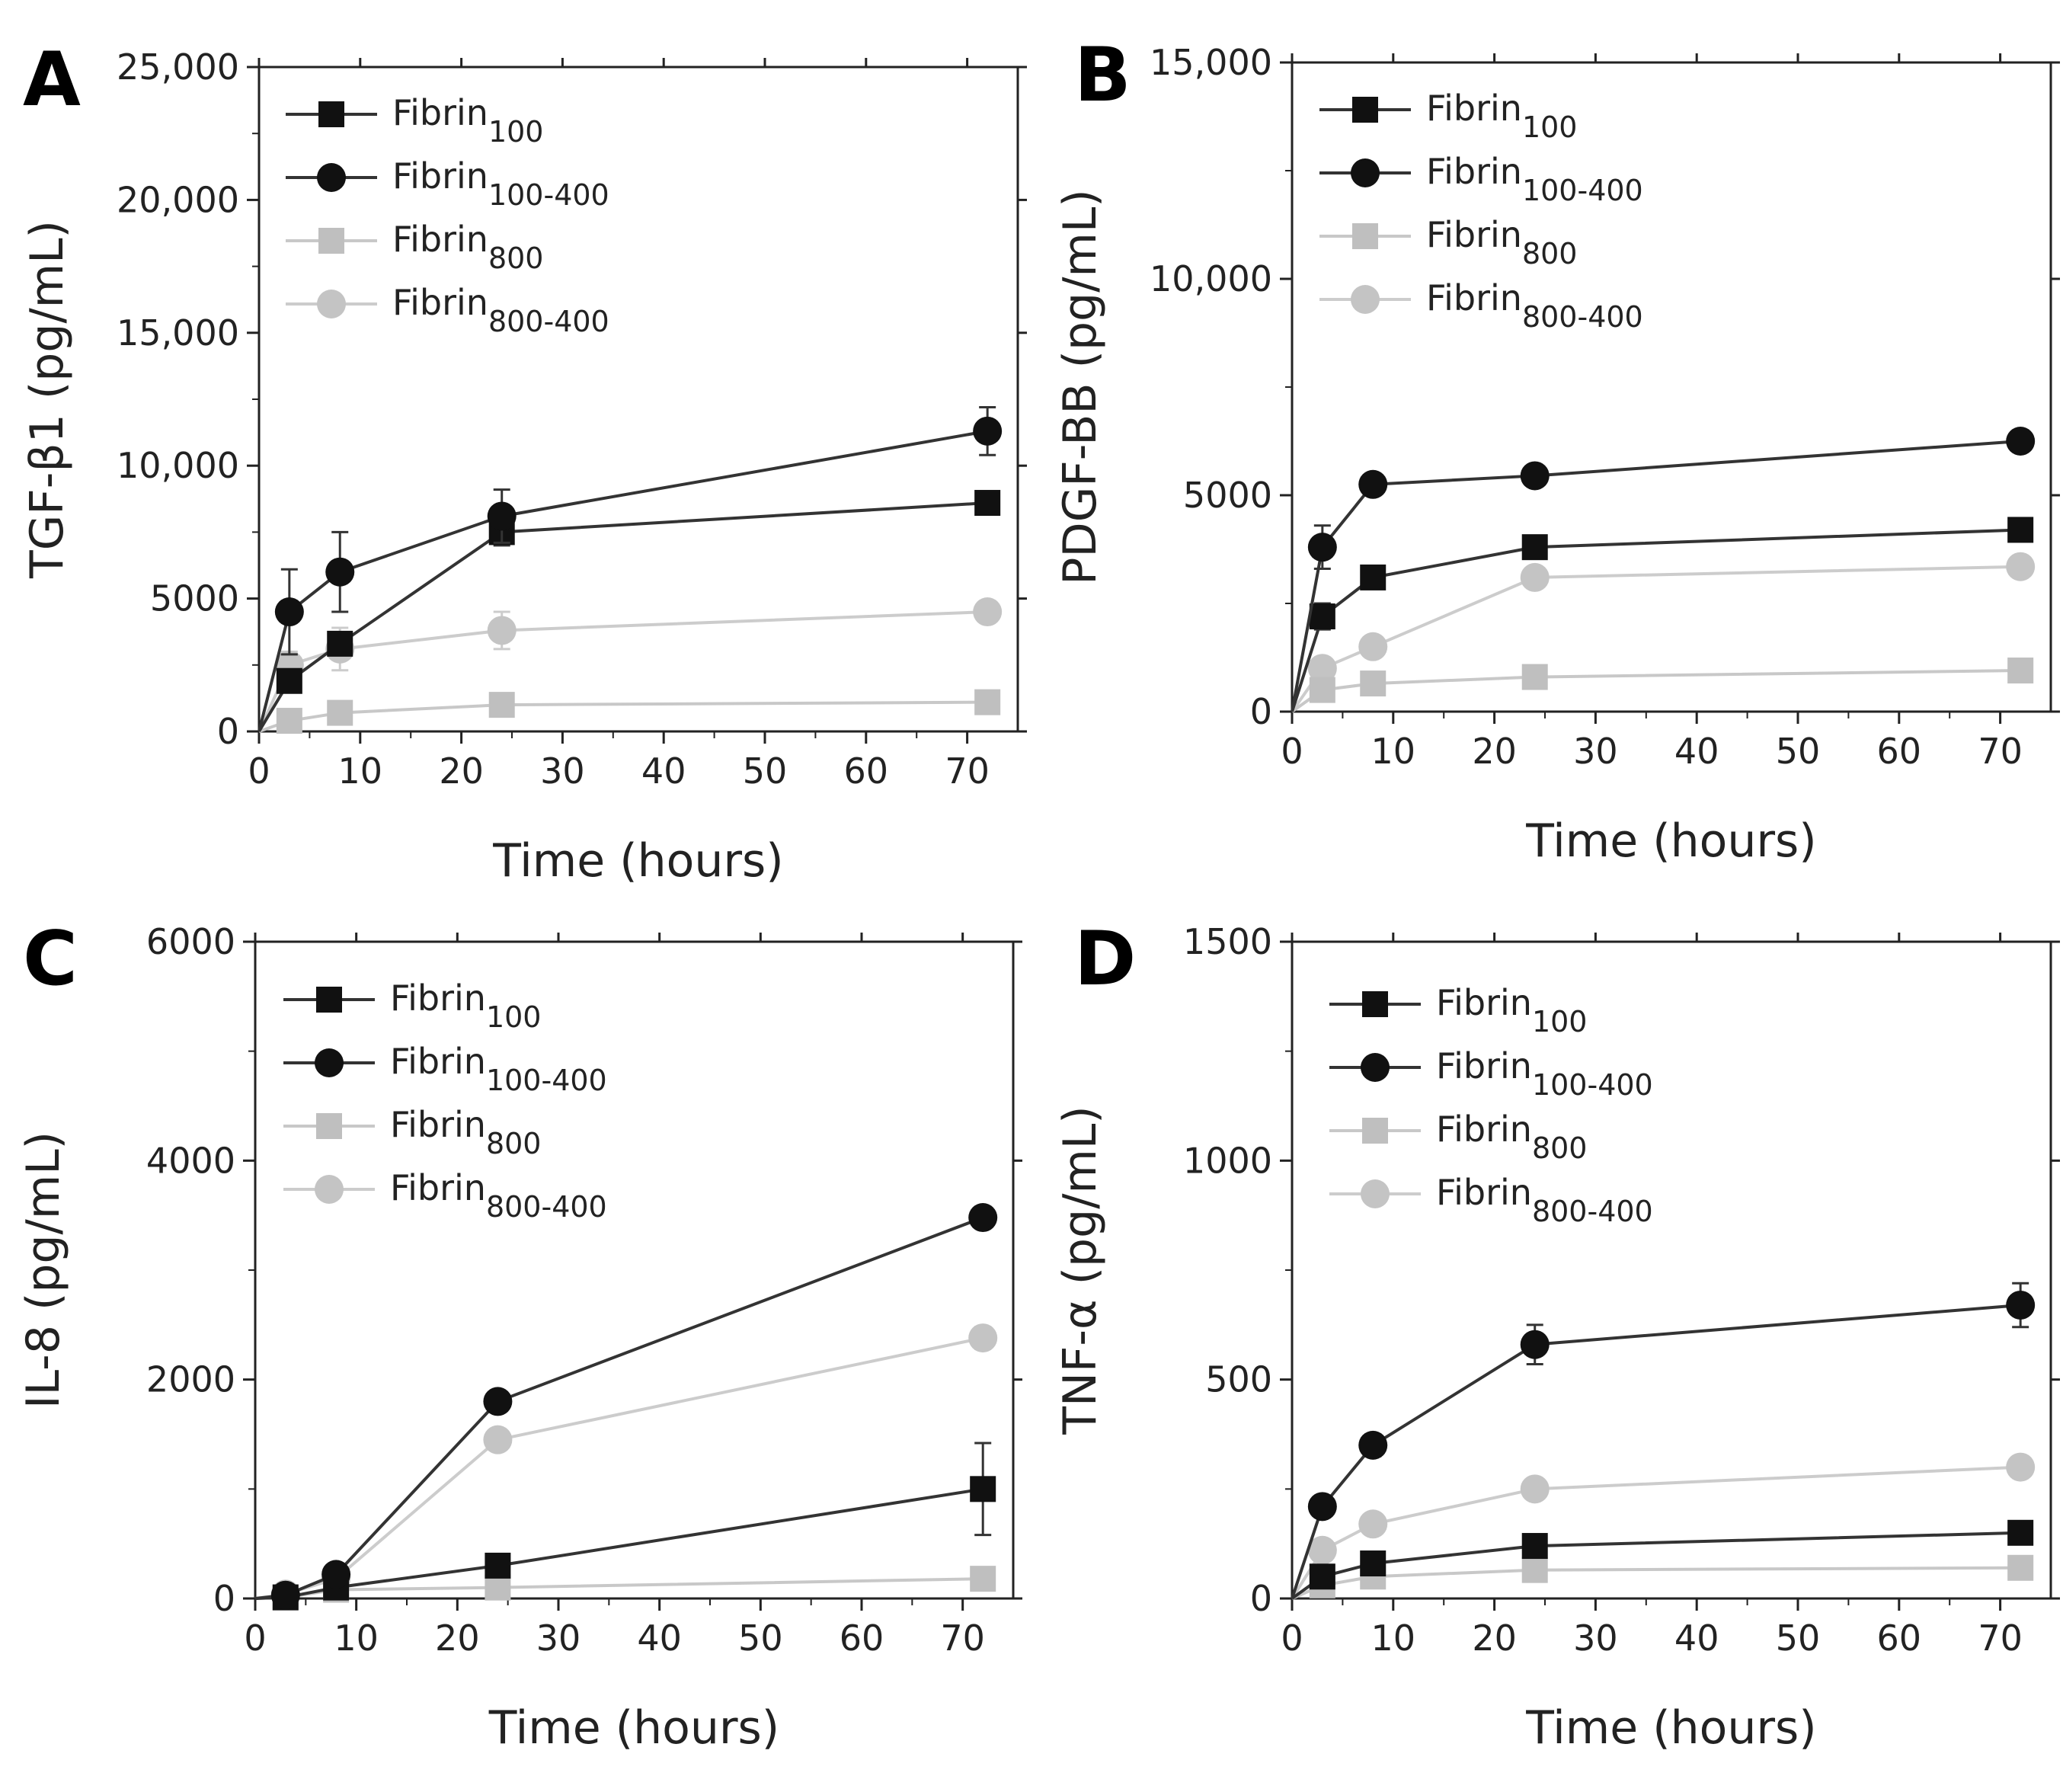 The height and width of the screenshot is (1792, 2063). Describe the element at coordinates (52, 80) in the screenshot. I see `panel-label: A` at that location.